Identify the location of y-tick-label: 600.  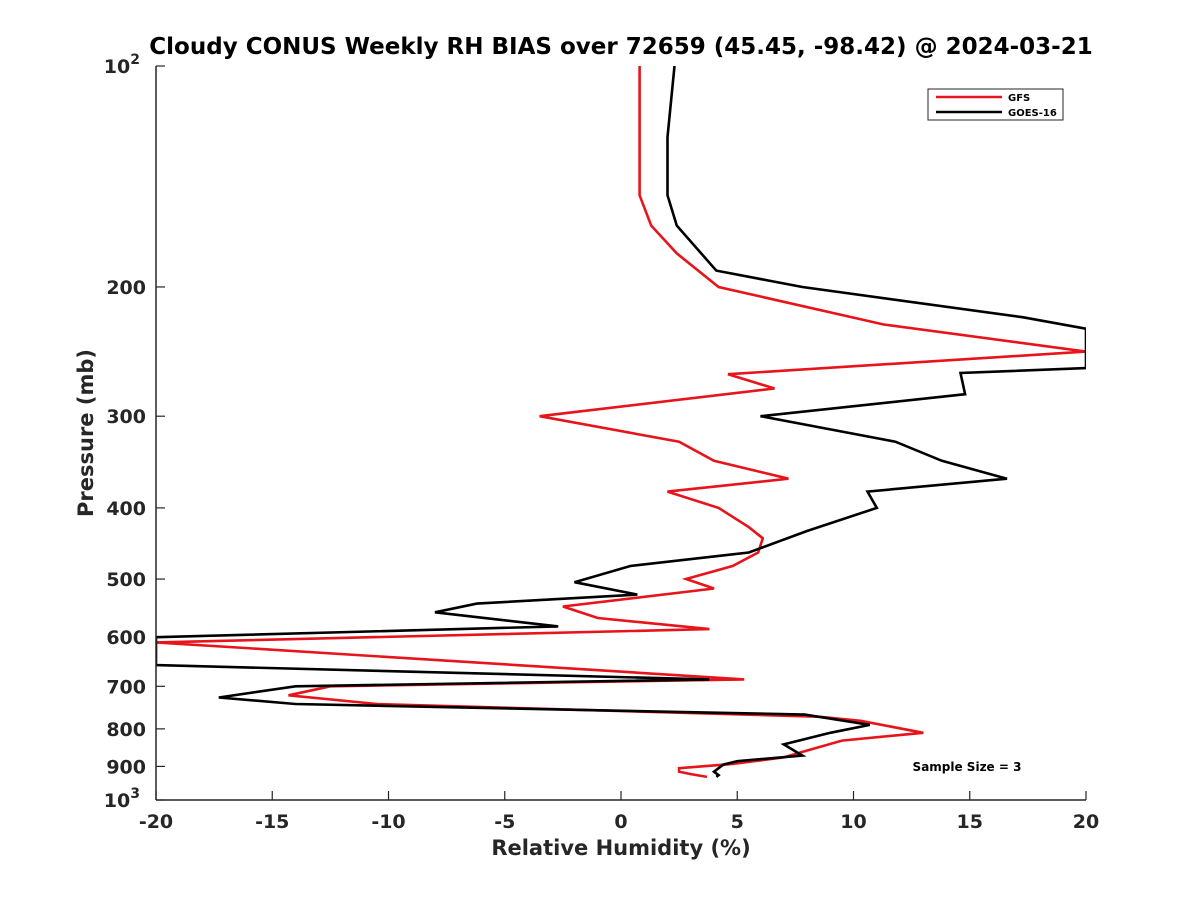
(126, 638).